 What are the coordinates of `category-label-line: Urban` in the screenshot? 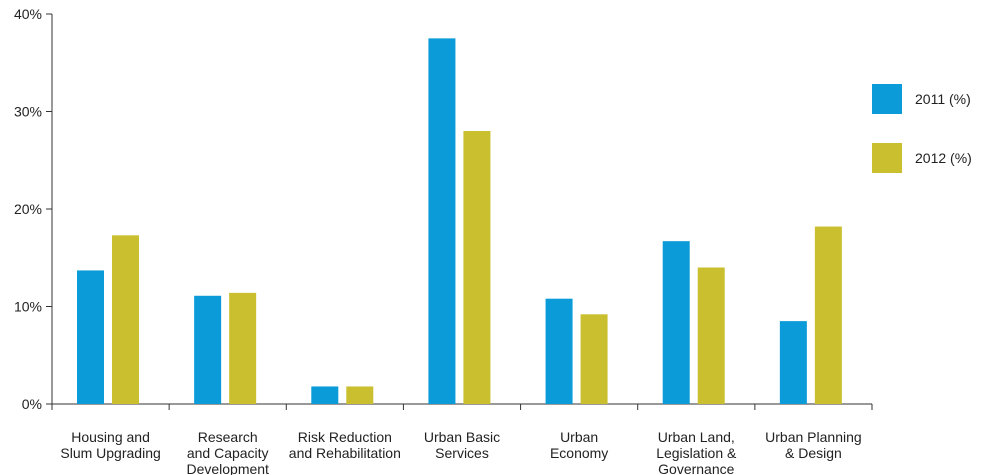 It's located at (579, 437).